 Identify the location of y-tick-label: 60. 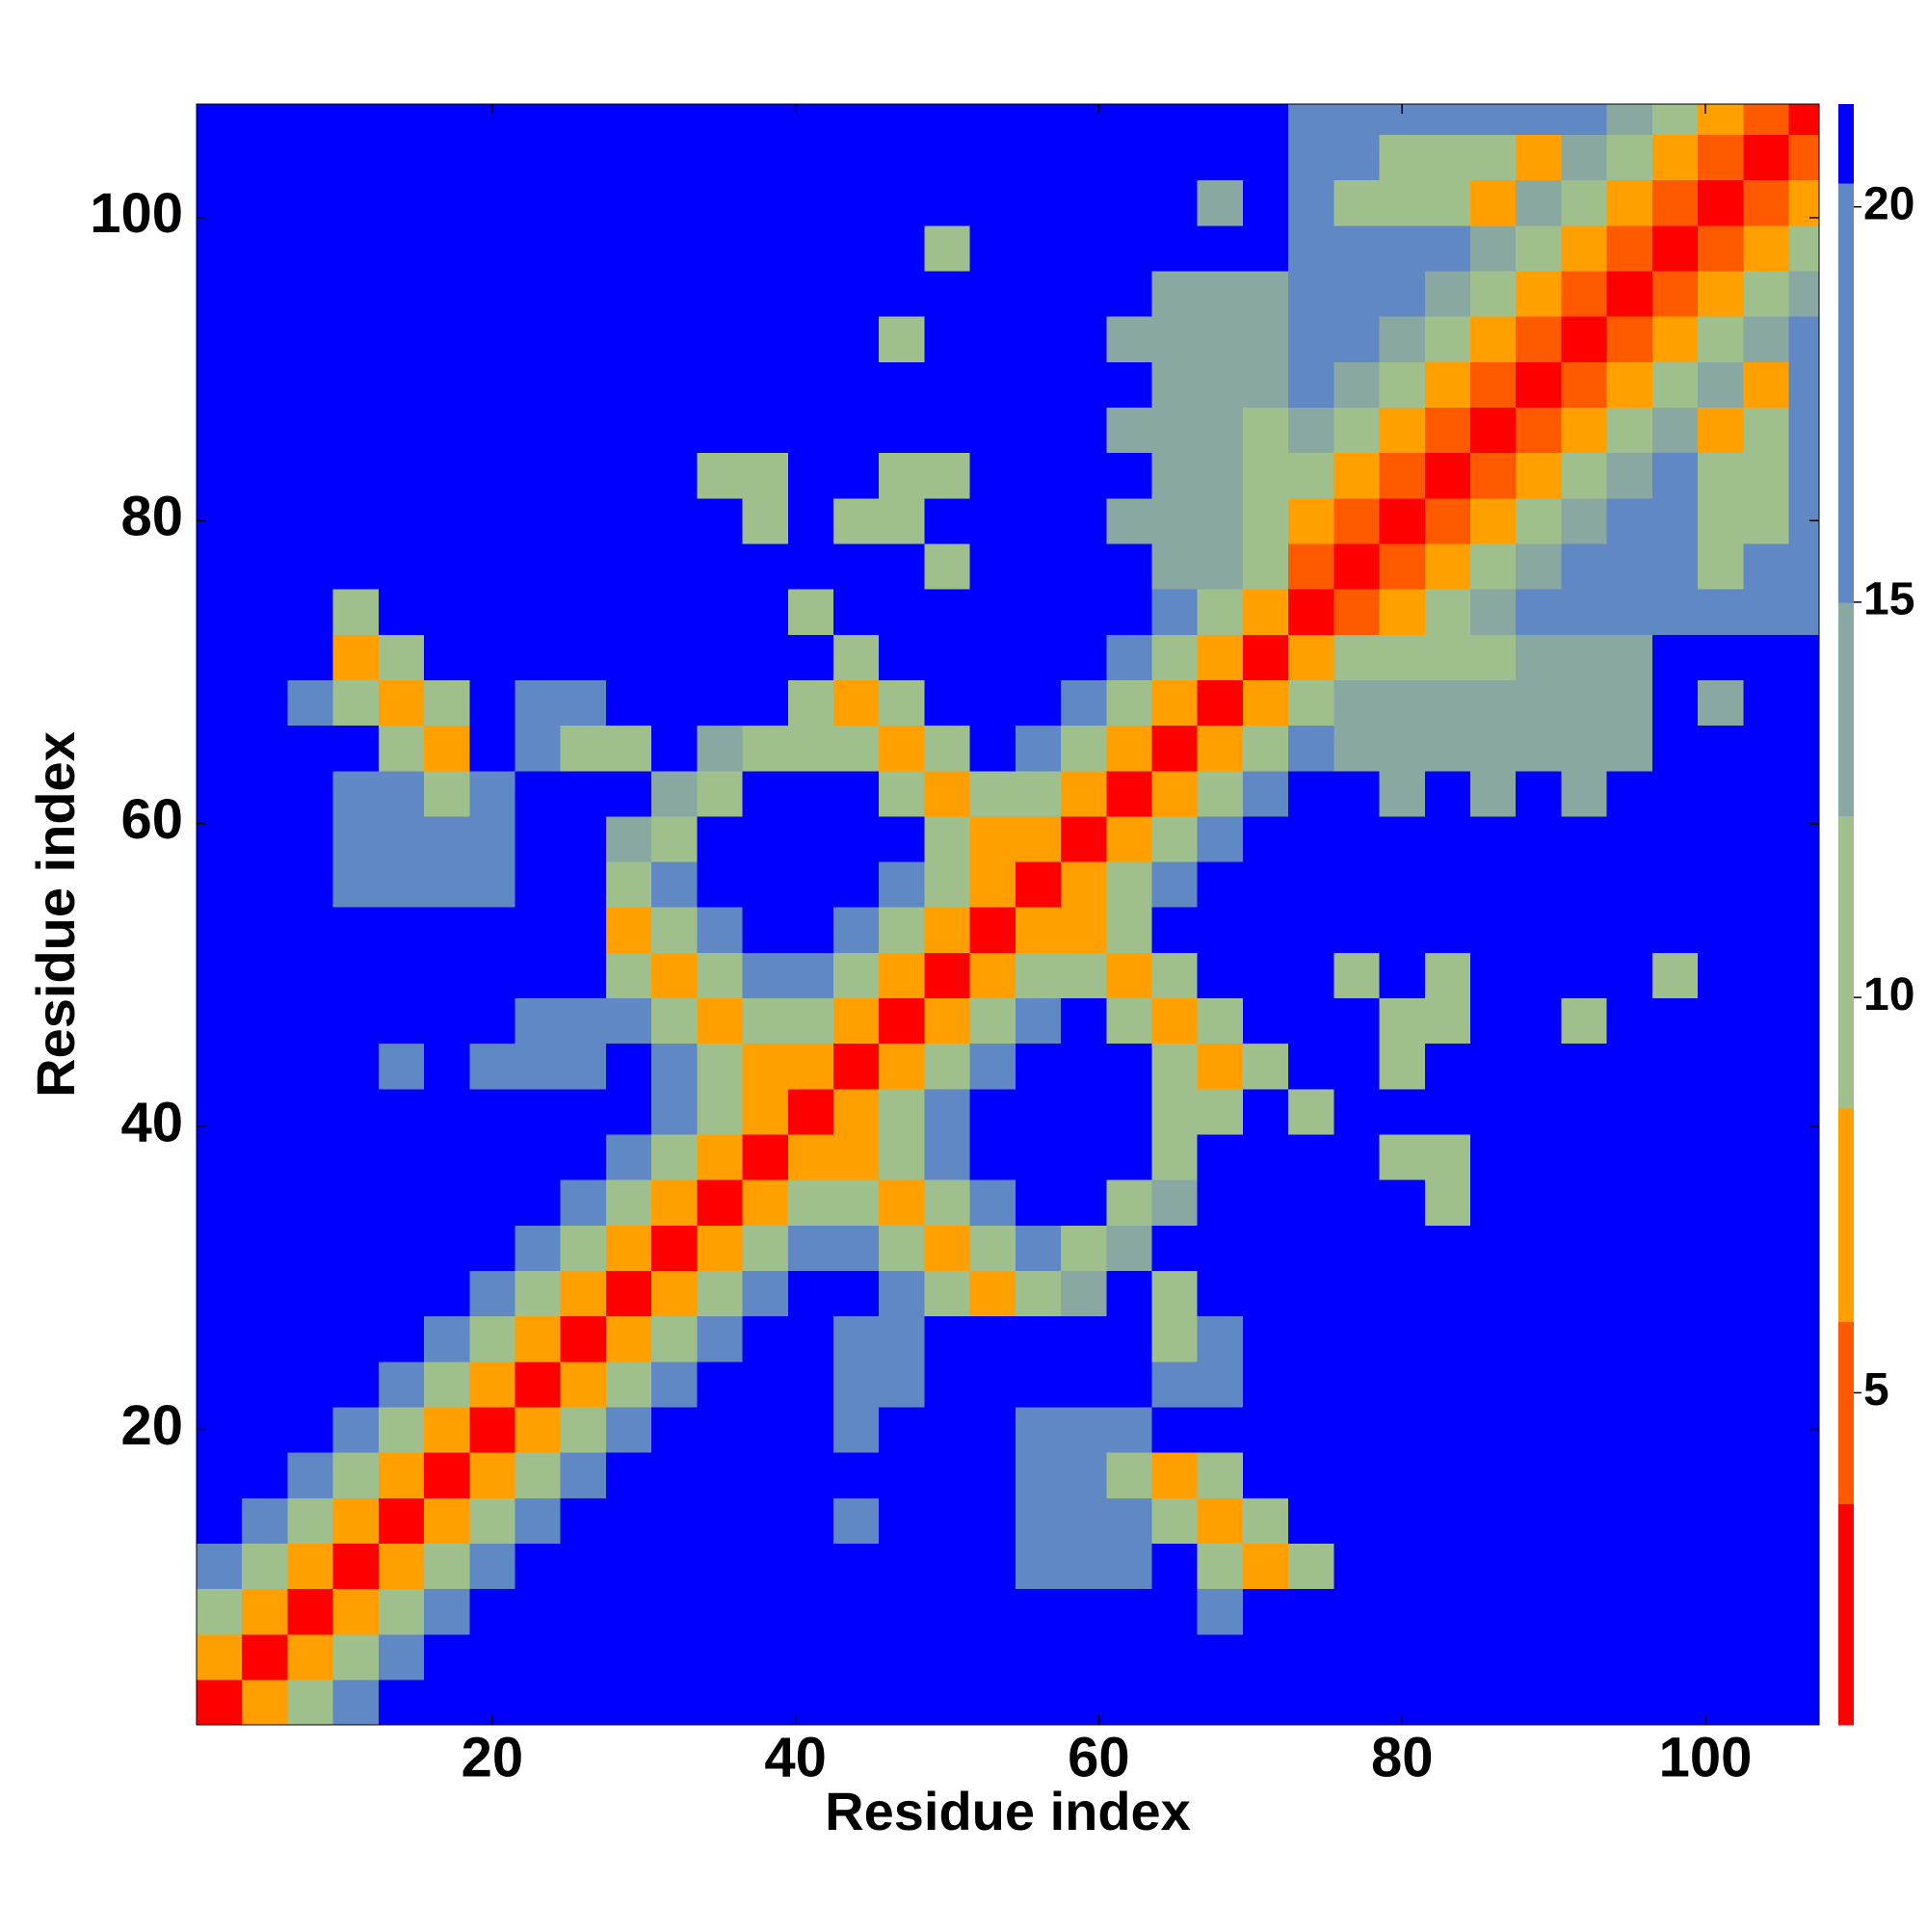
(152, 819).